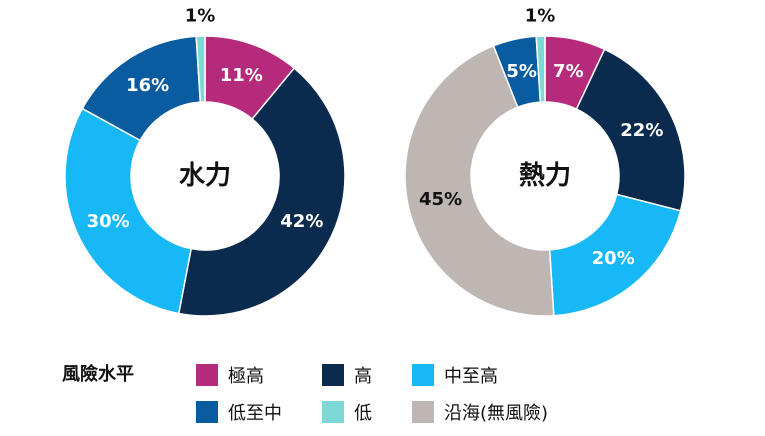  I want to click on thermal-center-title: 熱力, so click(545, 176).